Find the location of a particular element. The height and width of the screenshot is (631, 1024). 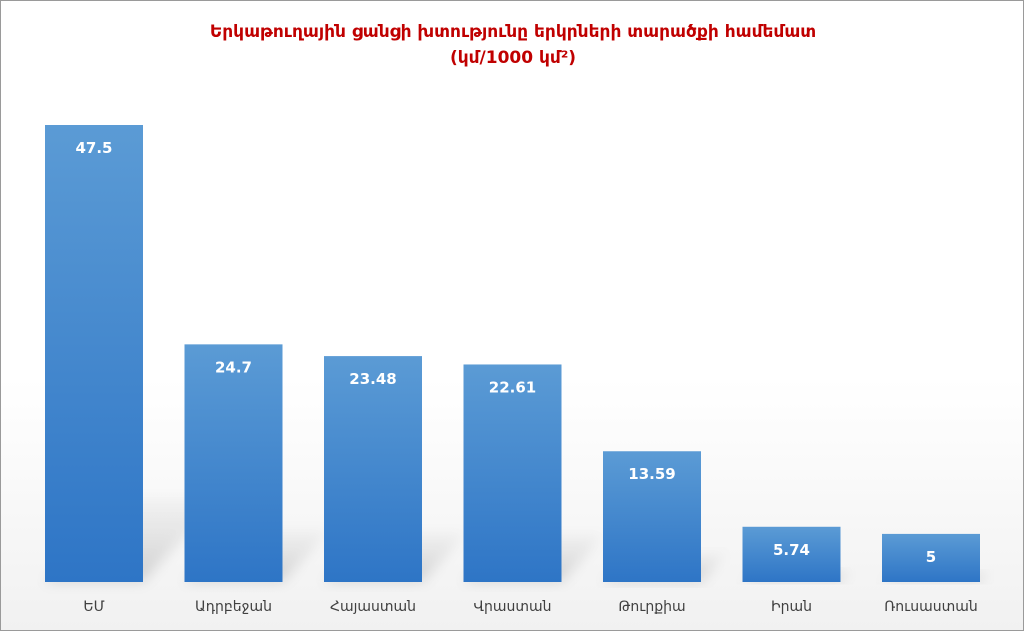

data-label: 13.59 is located at coordinates (651, 474).